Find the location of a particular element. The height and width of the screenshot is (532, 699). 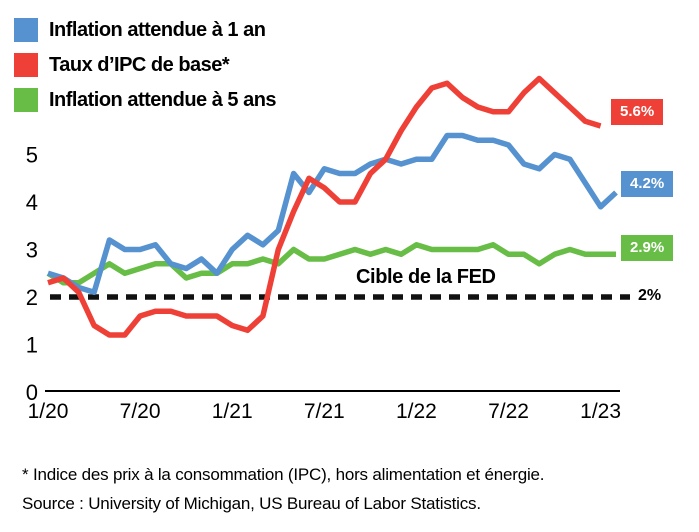

y-tick-label-2: 2 is located at coordinates (32, 297).